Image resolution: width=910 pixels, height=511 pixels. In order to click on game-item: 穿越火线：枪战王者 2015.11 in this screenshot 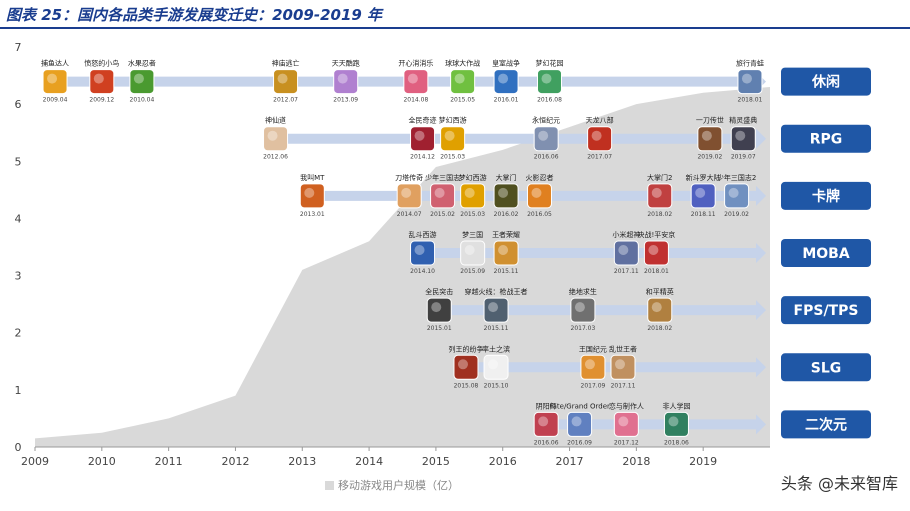, I will do `click(496, 309)`.